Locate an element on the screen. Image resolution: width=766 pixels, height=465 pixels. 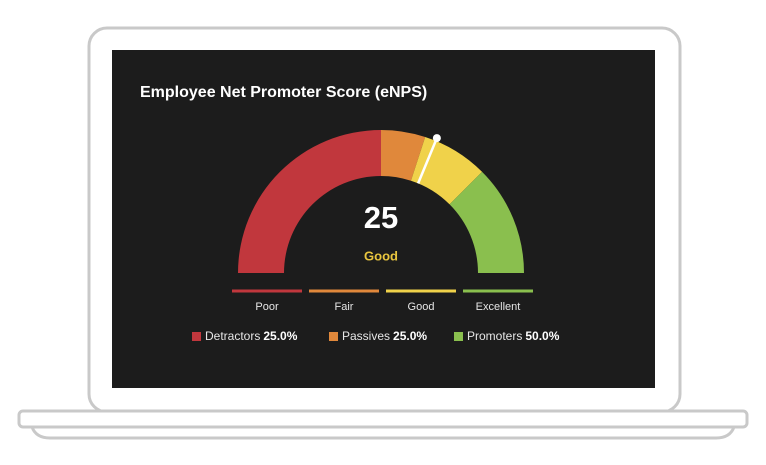
legend-entry: Passives 25.0% is located at coordinates (384, 336).